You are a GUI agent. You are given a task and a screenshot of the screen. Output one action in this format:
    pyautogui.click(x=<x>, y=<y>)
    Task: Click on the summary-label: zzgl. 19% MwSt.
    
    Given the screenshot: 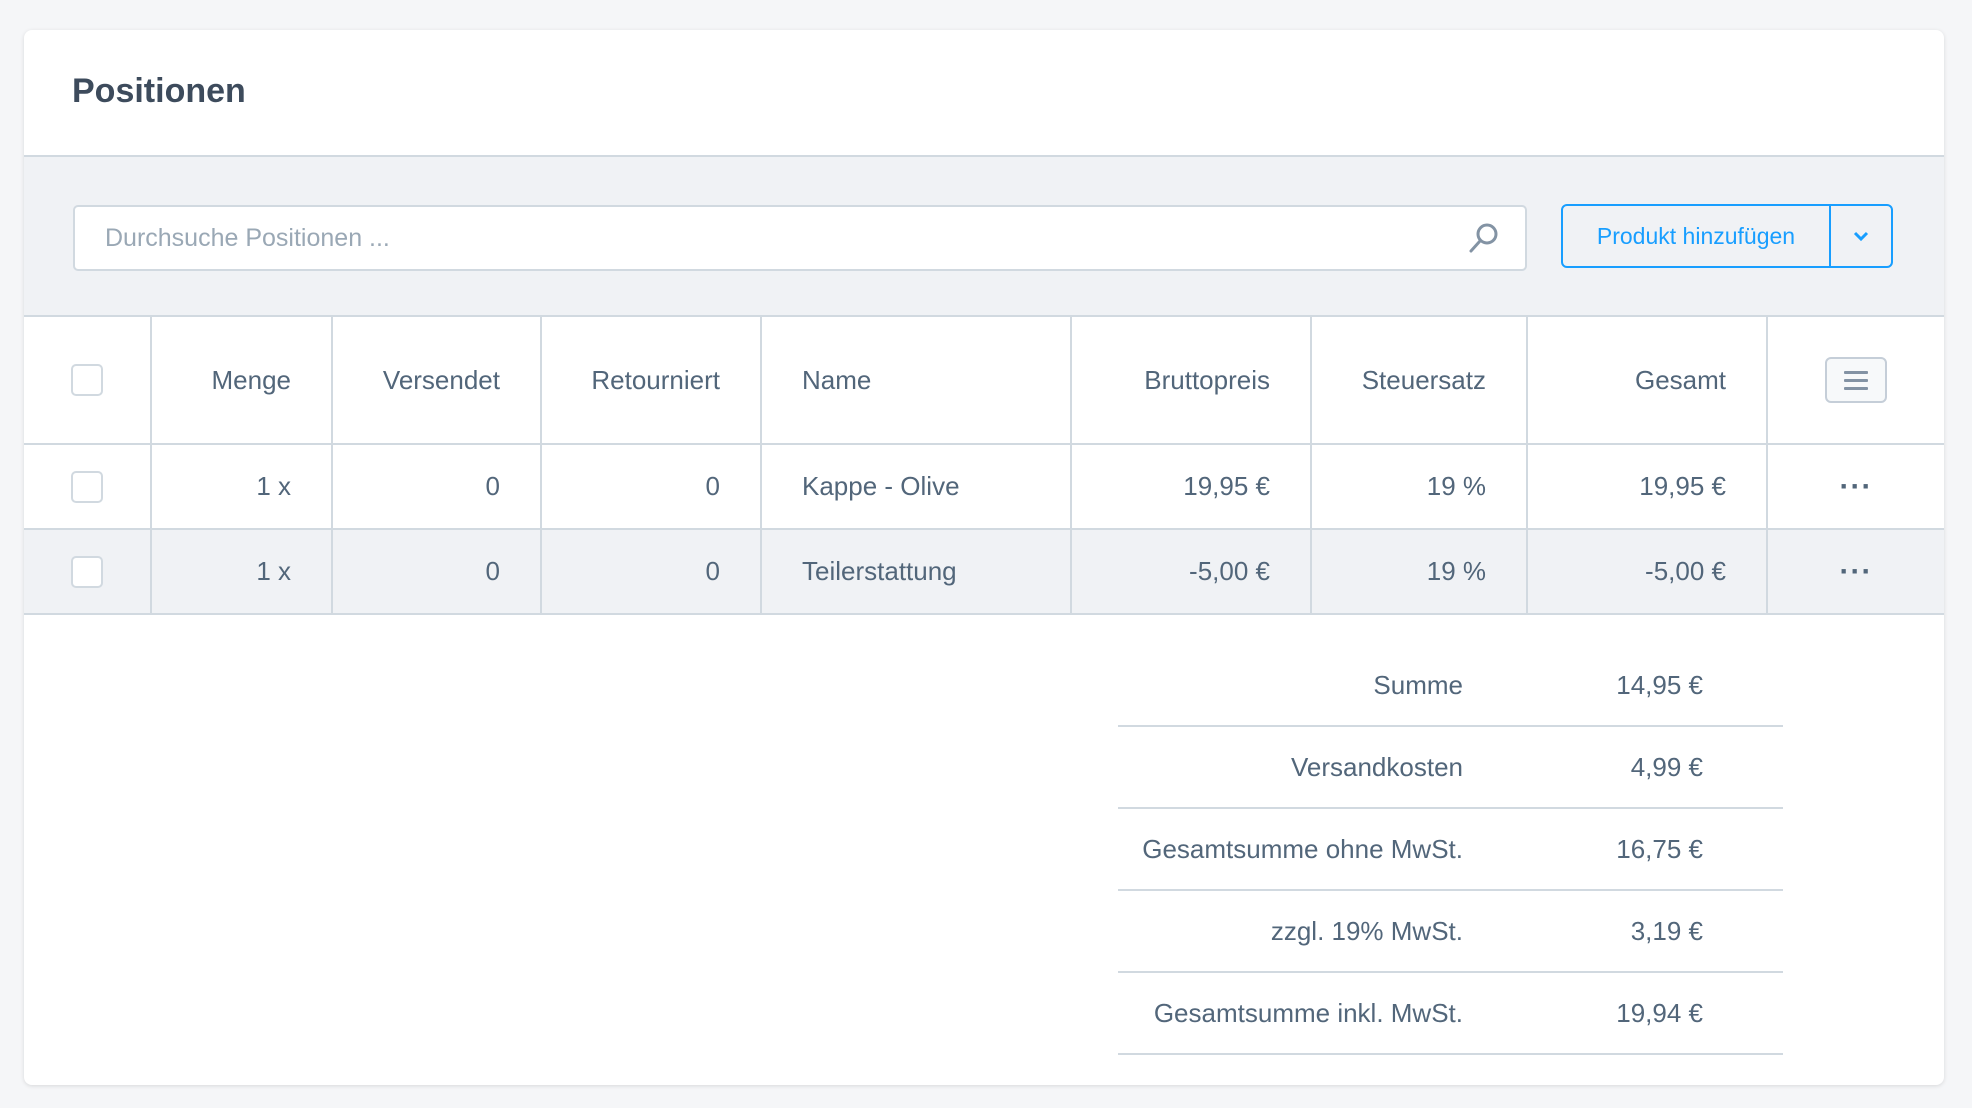 What is the action you would take?
    pyautogui.click(x=1366, y=930)
    